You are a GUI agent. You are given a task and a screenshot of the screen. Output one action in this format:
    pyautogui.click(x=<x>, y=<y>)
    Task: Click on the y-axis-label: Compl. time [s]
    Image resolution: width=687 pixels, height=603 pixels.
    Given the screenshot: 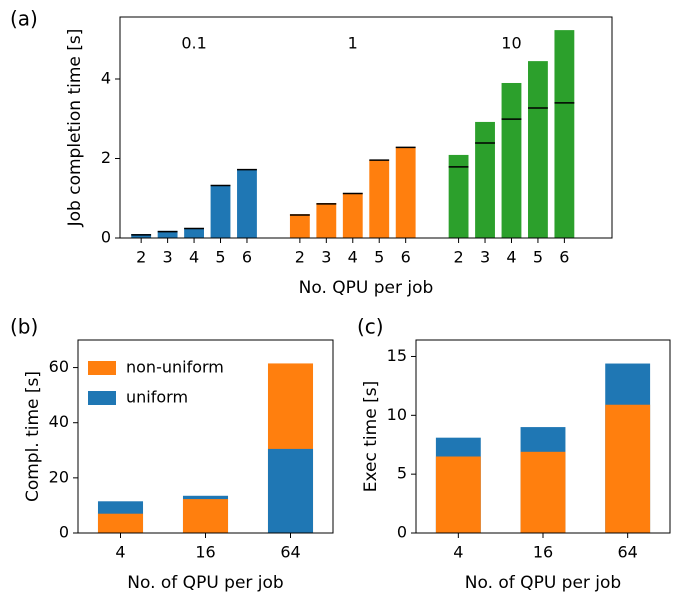 What is the action you would take?
    pyautogui.click(x=33, y=436)
    